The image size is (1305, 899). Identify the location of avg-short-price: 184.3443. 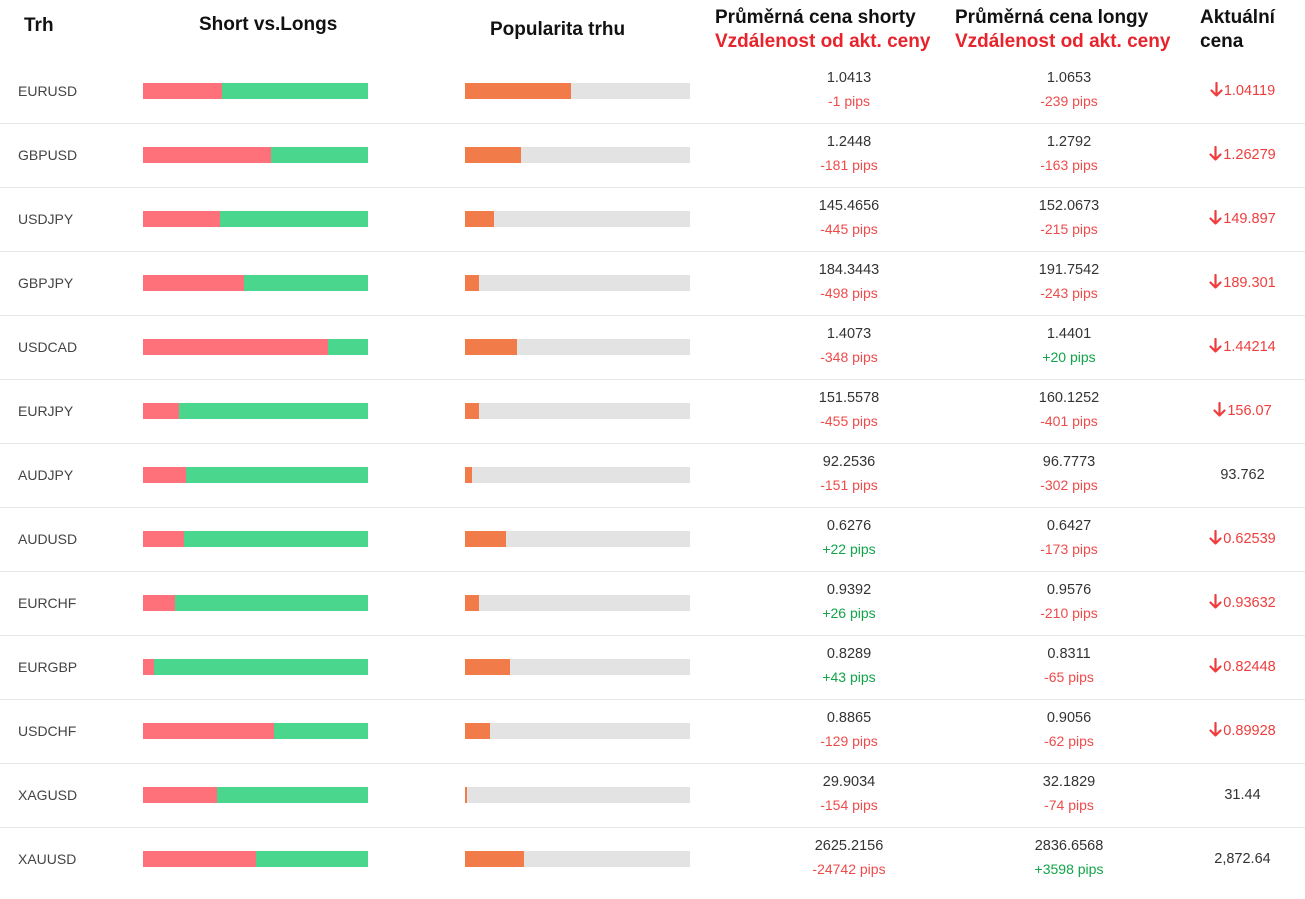
(849, 270).